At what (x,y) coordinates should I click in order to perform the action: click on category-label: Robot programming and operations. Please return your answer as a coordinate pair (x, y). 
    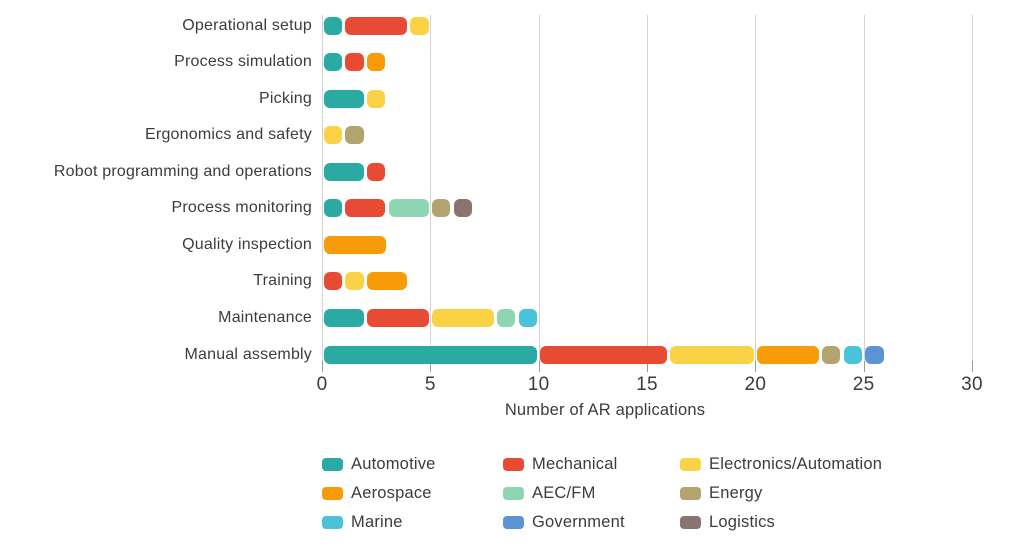
    Looking at the image, I should click on (182, 171).